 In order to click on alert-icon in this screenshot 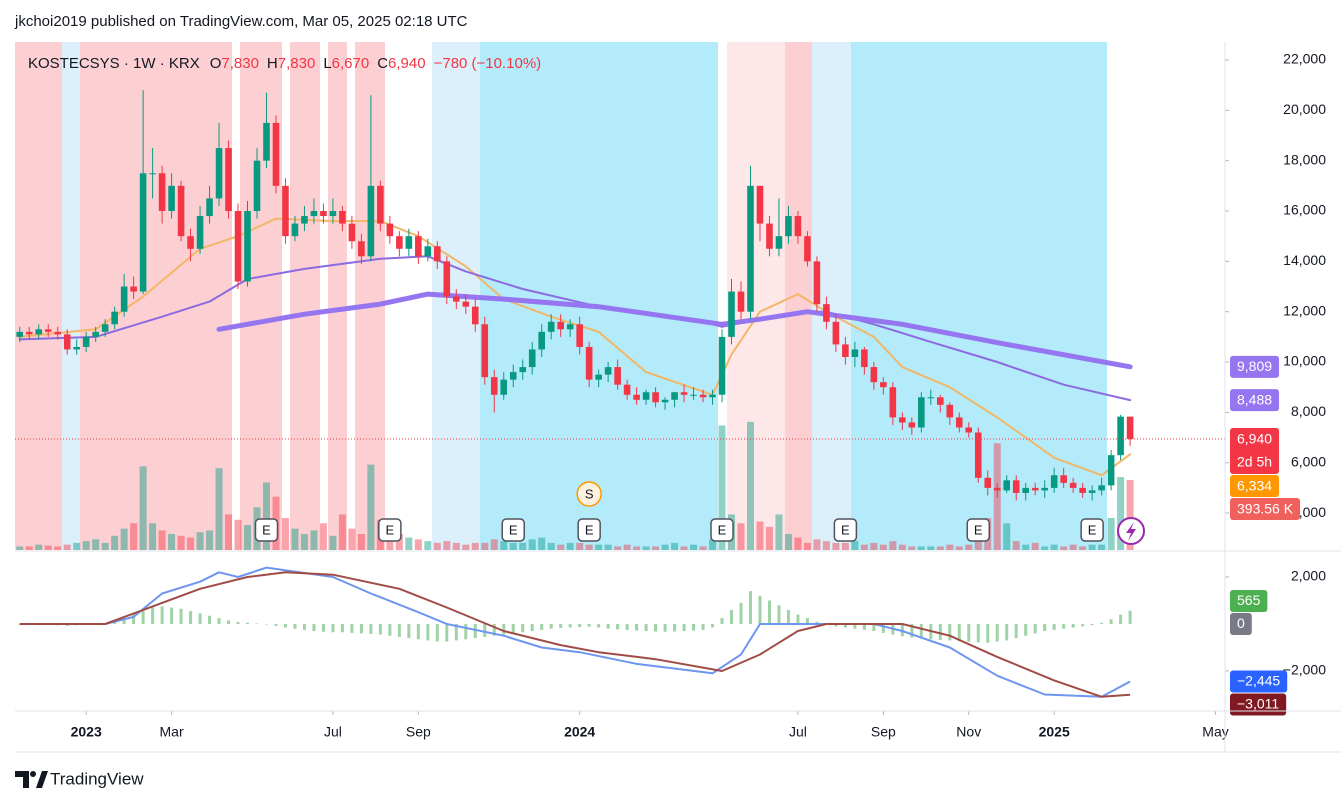, I will do `click(1131, 531)`.